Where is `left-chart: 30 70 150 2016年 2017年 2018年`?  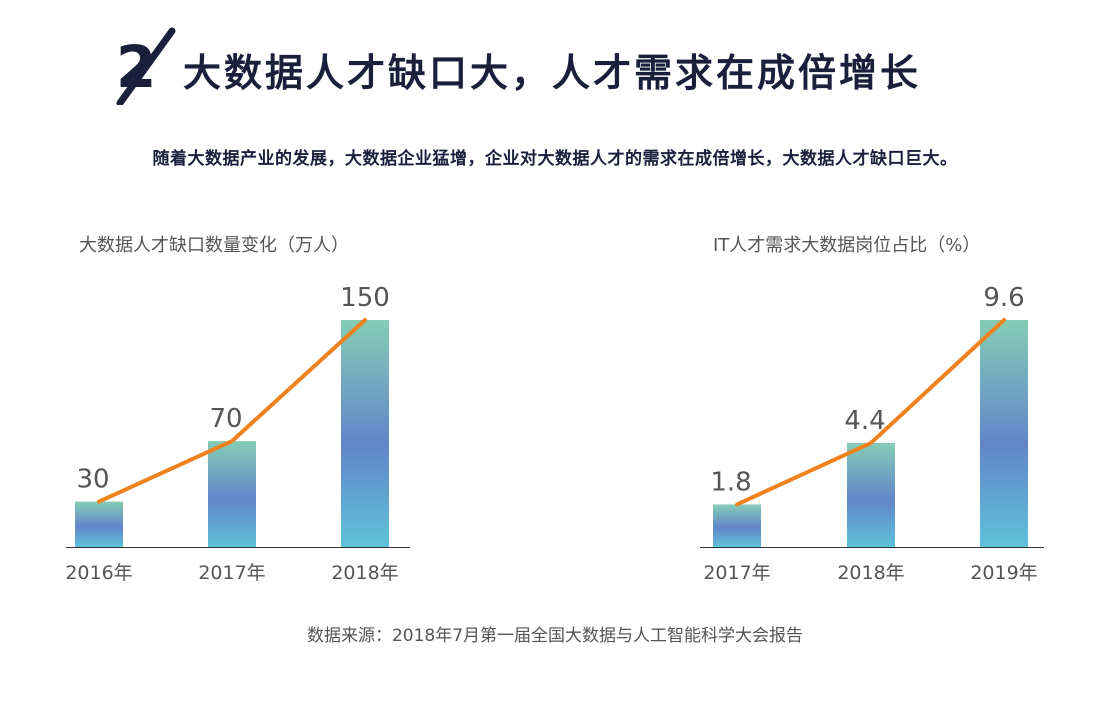
left-chart: 30 70 150 2016年 2017年 2018年 is located at coordinates (237, 433).